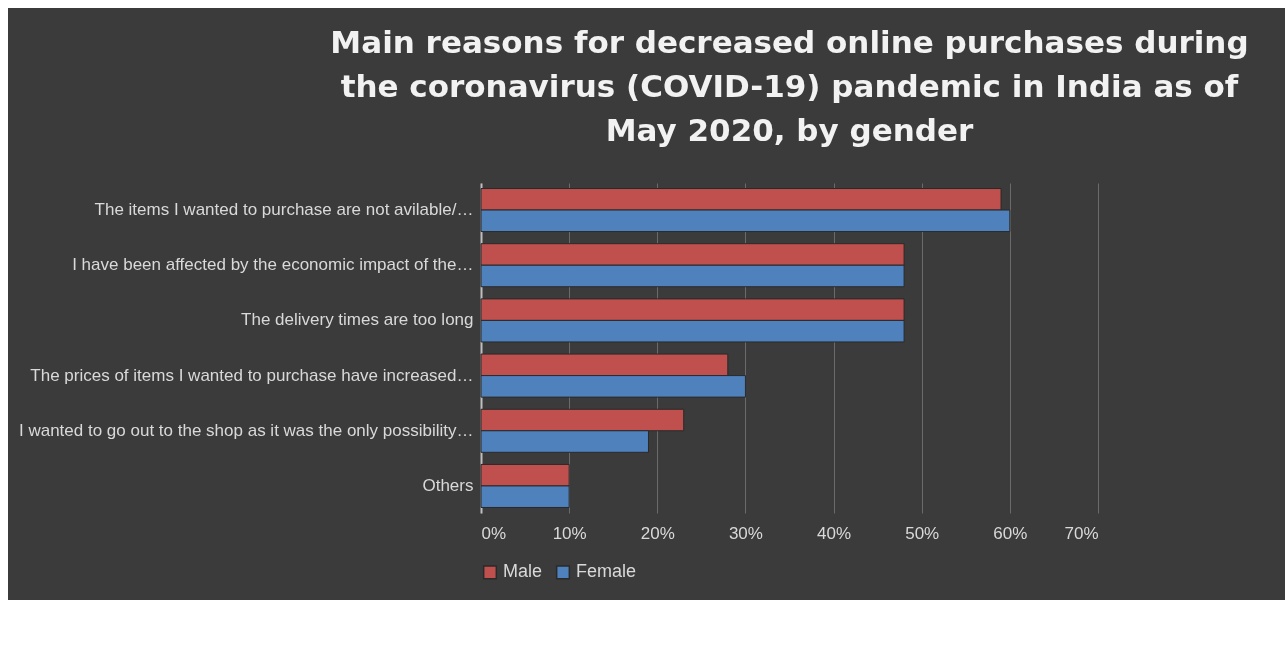  Describe the element at coordinates (657, 533) in the screenshot. I see `x-tick-label: 20%` at that location.